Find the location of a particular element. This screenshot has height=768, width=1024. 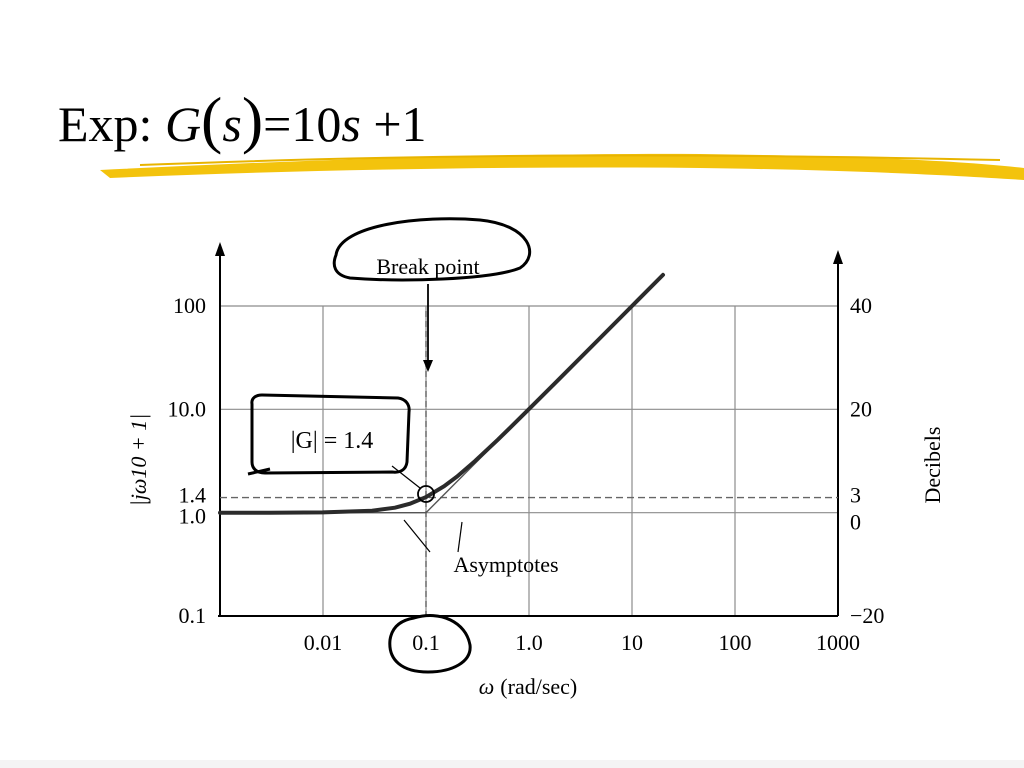

break-point-marker is located at coordinates (426, 494).